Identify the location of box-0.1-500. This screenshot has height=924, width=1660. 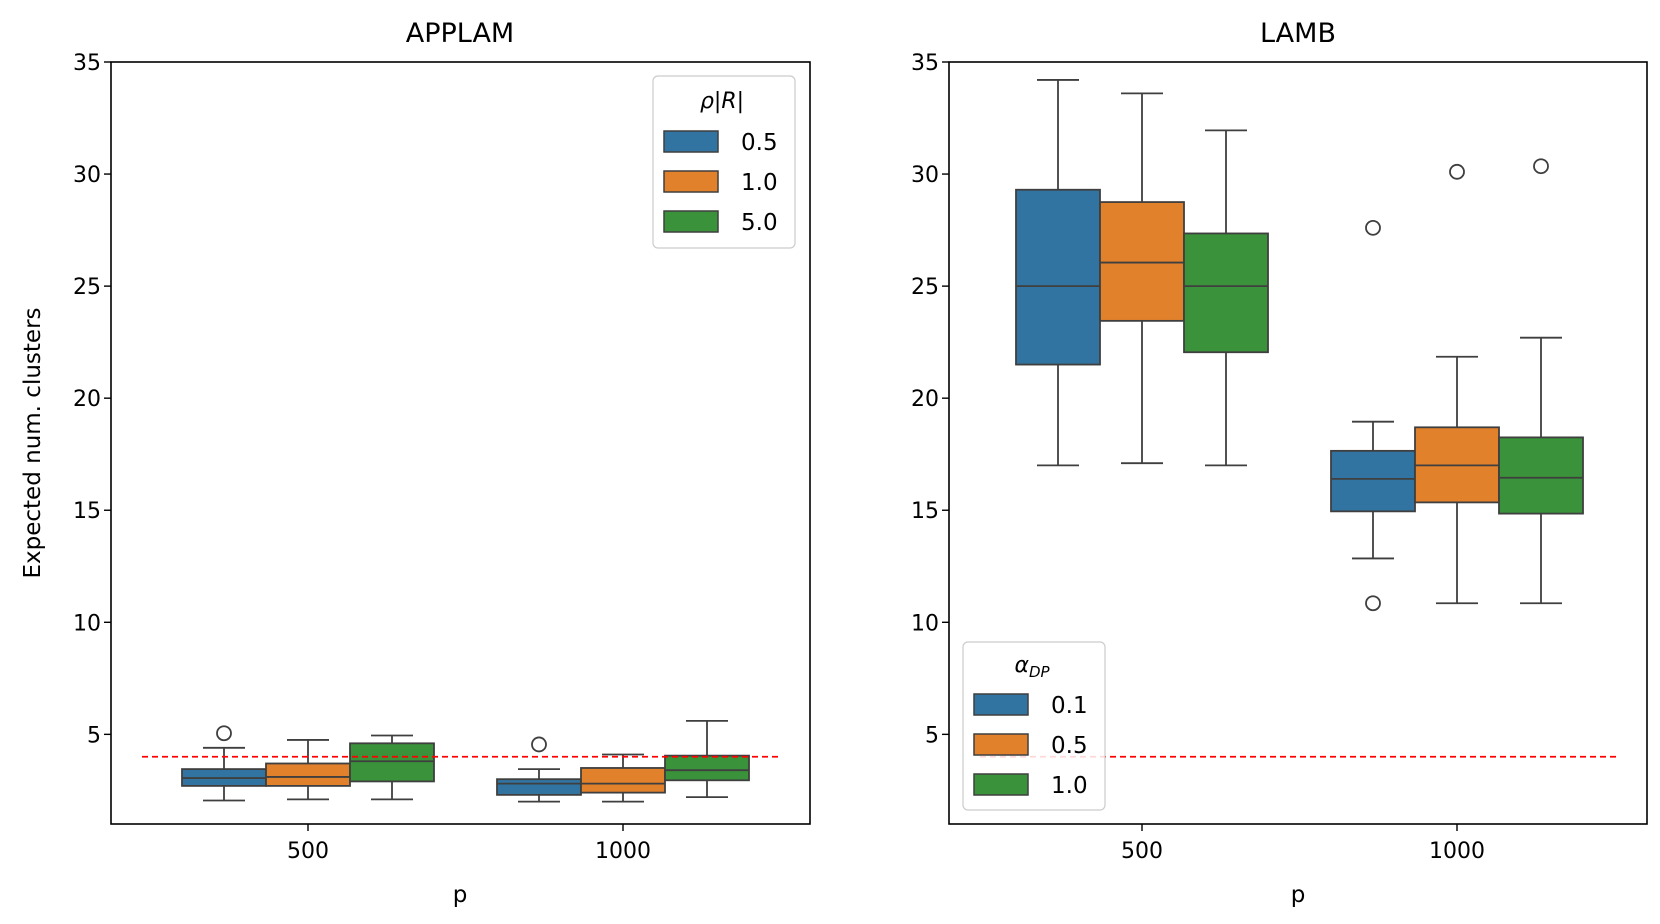
(1058, 273).